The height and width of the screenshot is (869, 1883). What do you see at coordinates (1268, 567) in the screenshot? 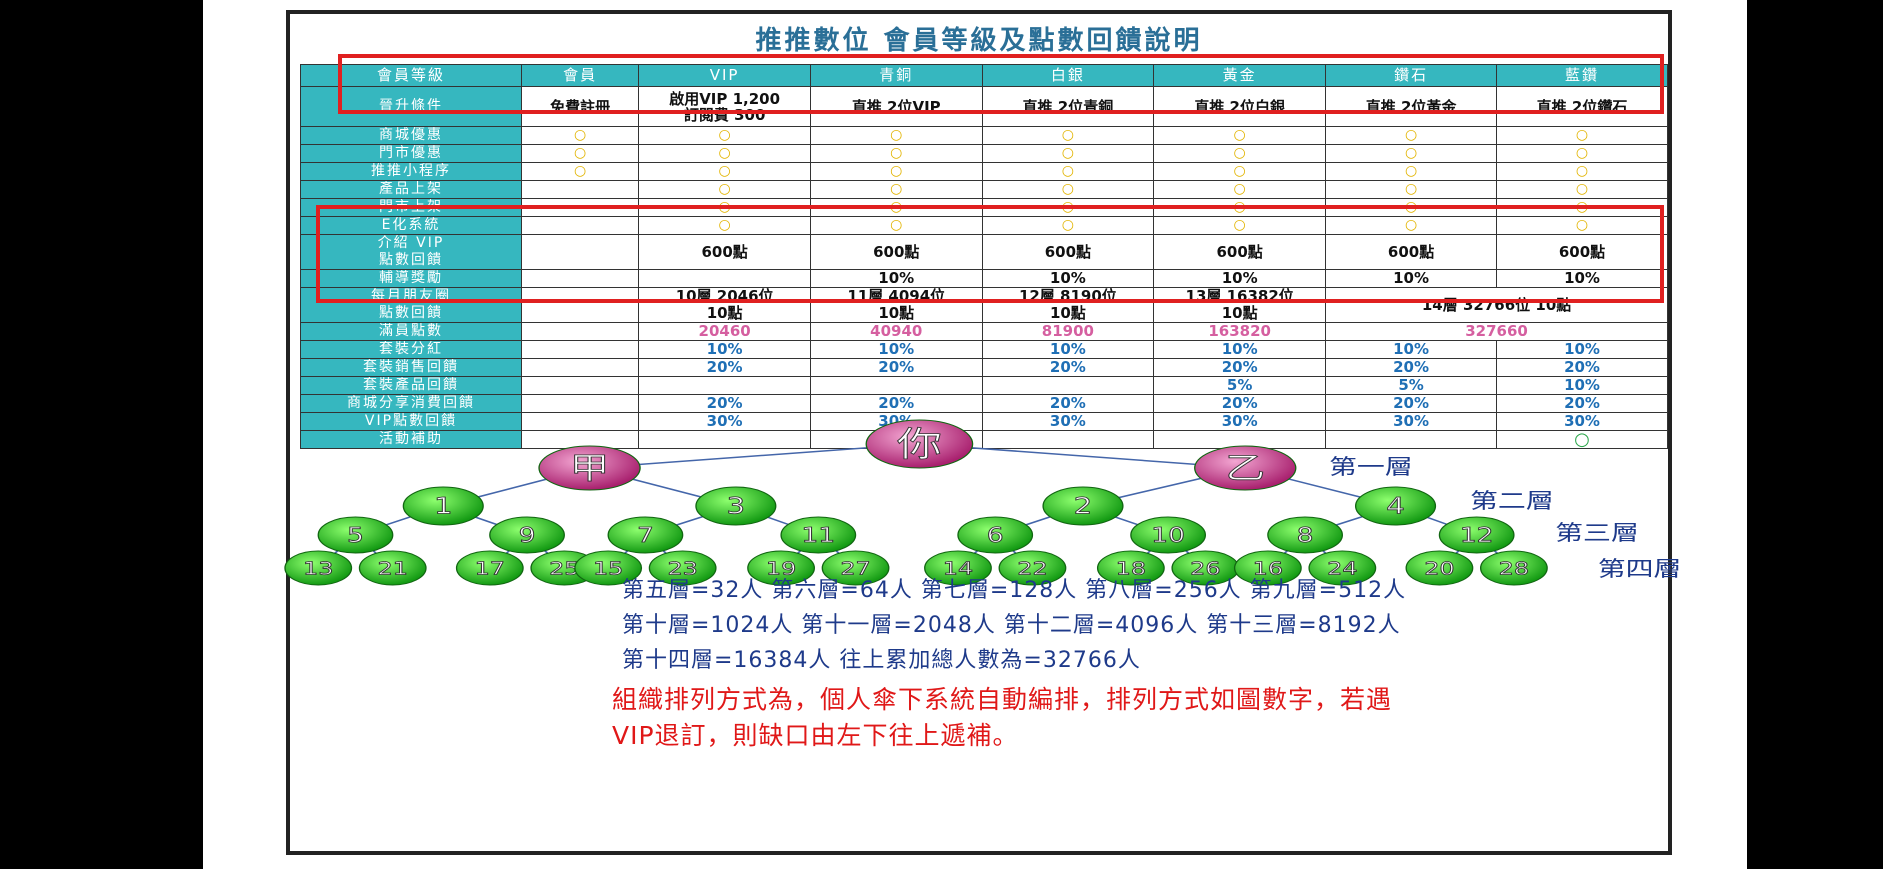
I see `svg-text: 16` at bounding box center [1268, 567].